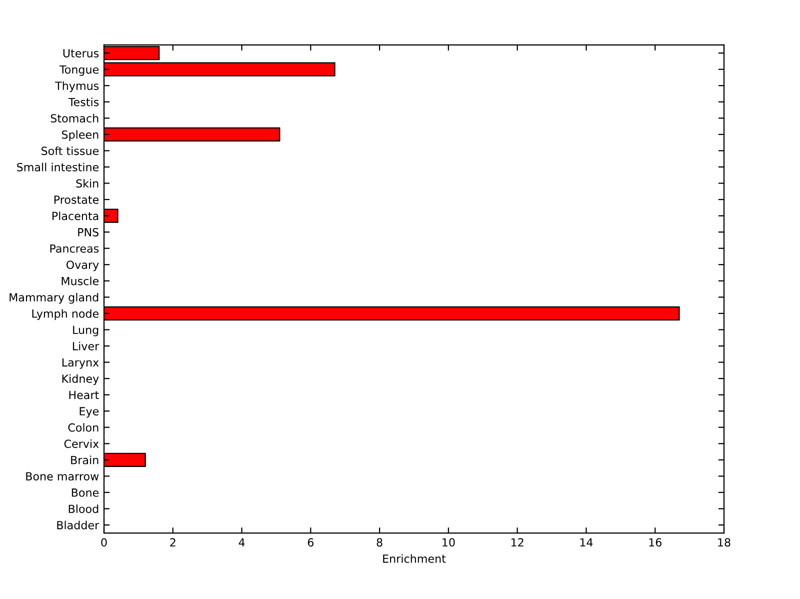  I want to click on y-tick-label: Pancreas, so click(74, 248).